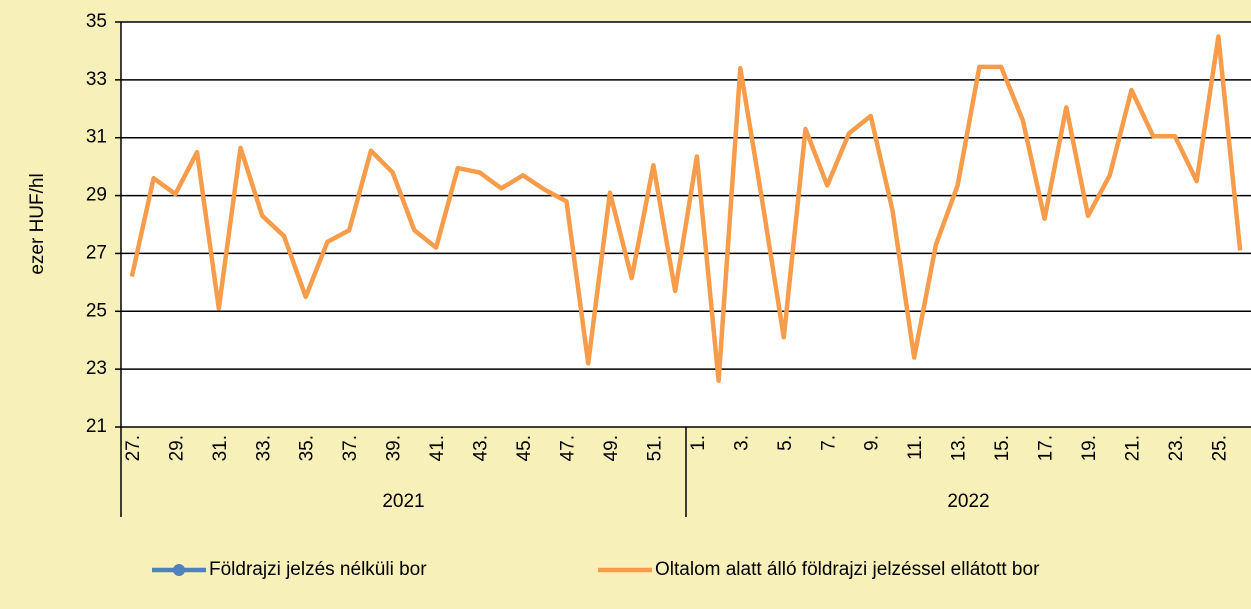 The width and height of the screenshot is (1251, 609). What do you see at coordinates (785, 443) in the screenshot?
I see `x-tick-label: 5.` at bounding box center [785, 443].